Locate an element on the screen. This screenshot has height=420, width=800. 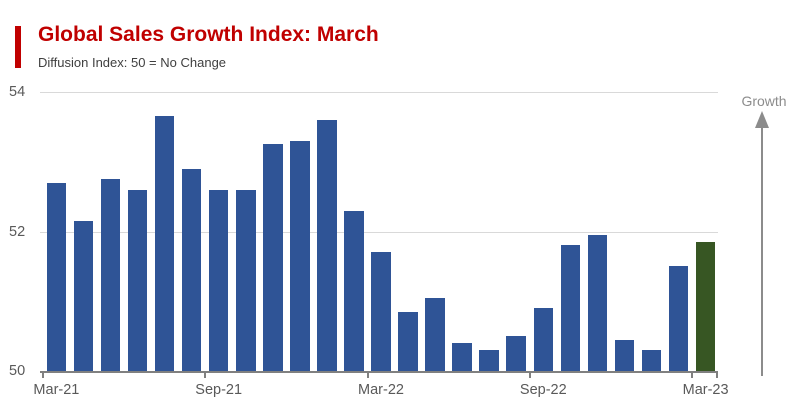
chart-subtitle: Diffusion Index: 50 = No Change is located at coordinates (132, 62).